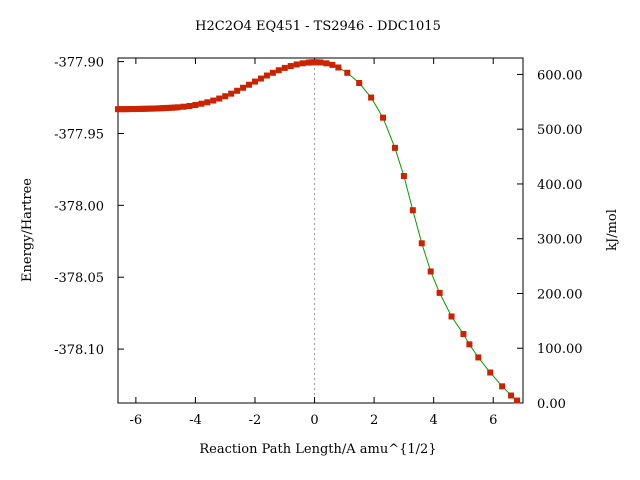 Image resolution: width=640 pixels, height=480 pixels. Describe the element at coordinates (612, 230) in the screenshot. I see `y2-axis-label: kJ/mol` at that location.